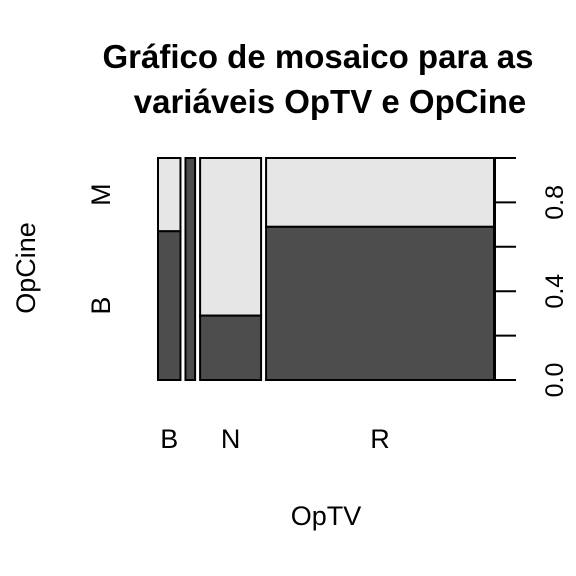 The width and height of the screenshot is (576, 576). Describe the element at coordinates (169, 305) in the screenshot. I see `tile-B-B` at that location.